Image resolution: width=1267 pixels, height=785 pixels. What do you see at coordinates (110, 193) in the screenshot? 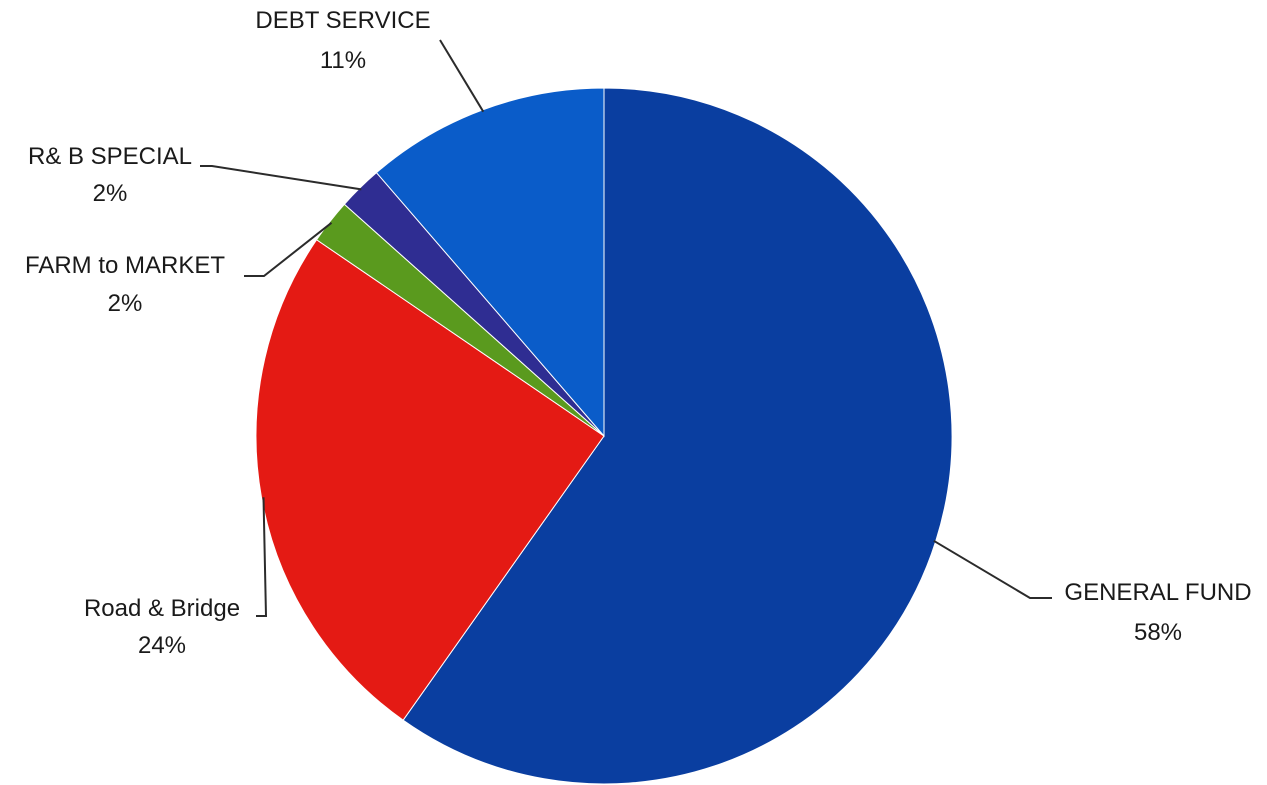
I see `label-rb-special-value: 2%` at bounding box center [110, 193].